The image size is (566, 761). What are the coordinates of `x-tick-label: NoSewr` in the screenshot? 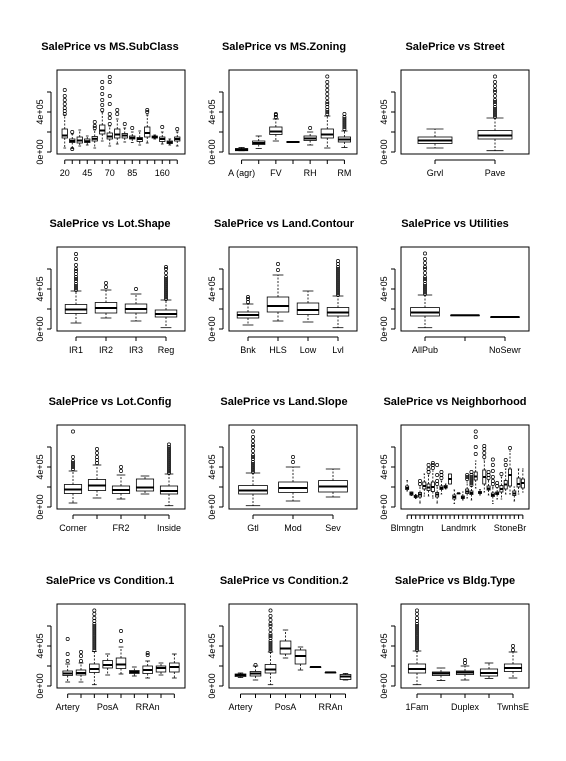 It's located at (505, 350).